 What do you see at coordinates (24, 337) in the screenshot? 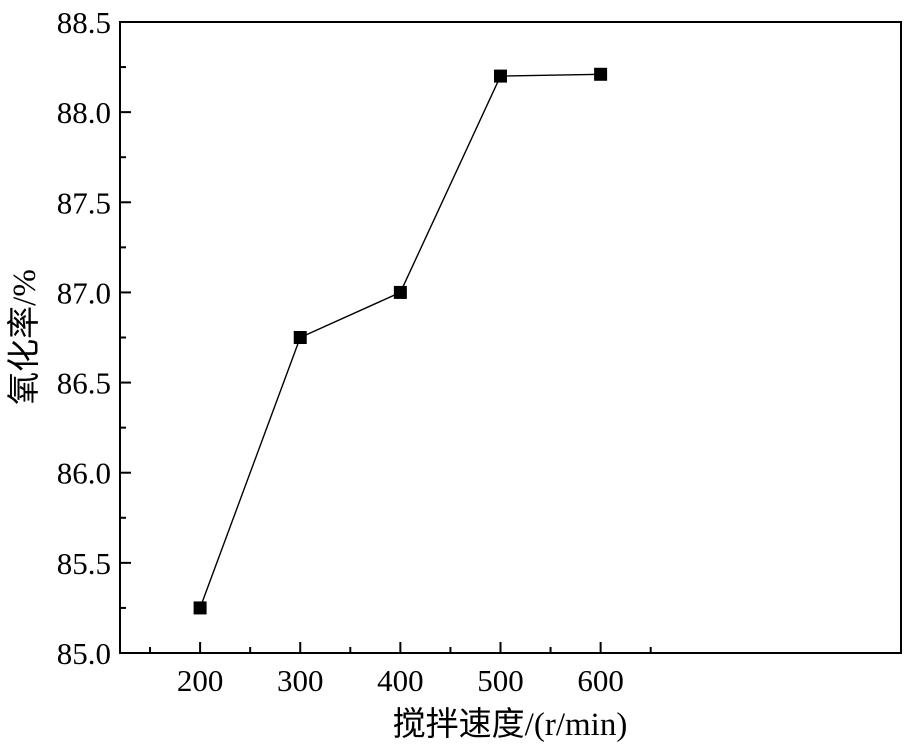
I see `y-axis-title: 氧化率/%` at bounding box center [24, 337].